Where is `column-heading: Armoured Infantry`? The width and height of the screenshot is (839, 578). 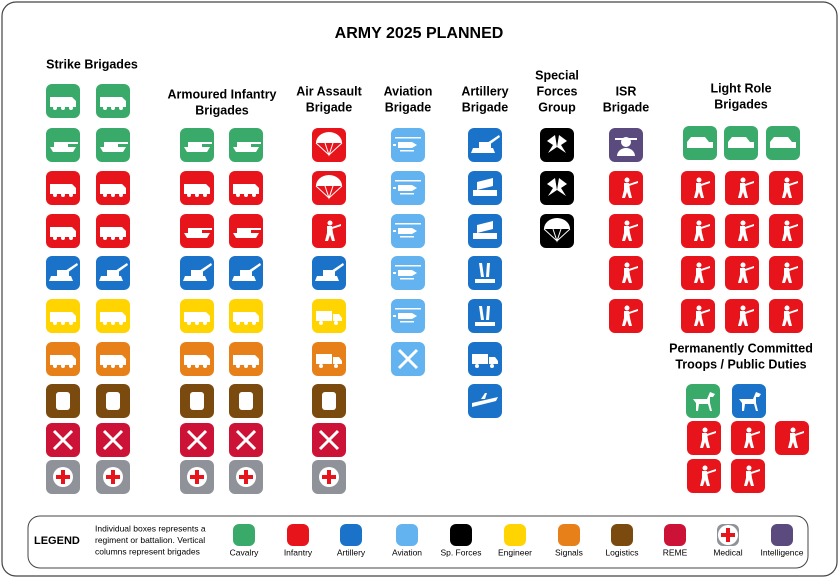
column-heading: Armoured Infantry is located at coordinates (221, 94).